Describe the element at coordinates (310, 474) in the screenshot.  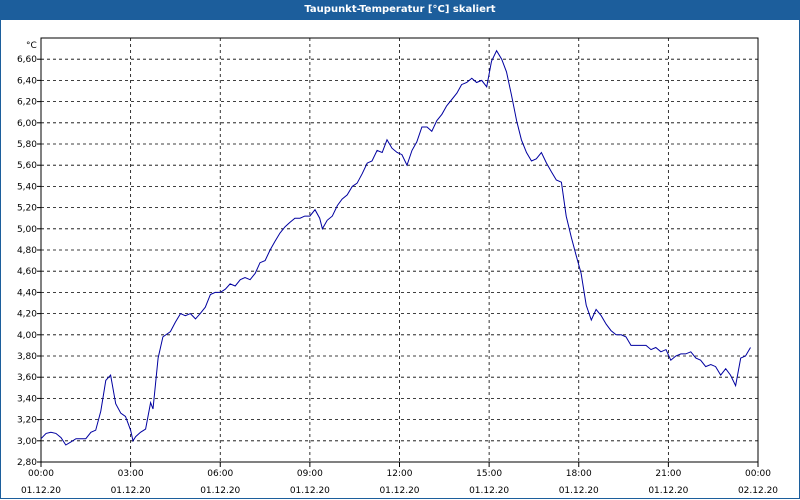
I see `x-tick-label-time: 09:00` at that location.